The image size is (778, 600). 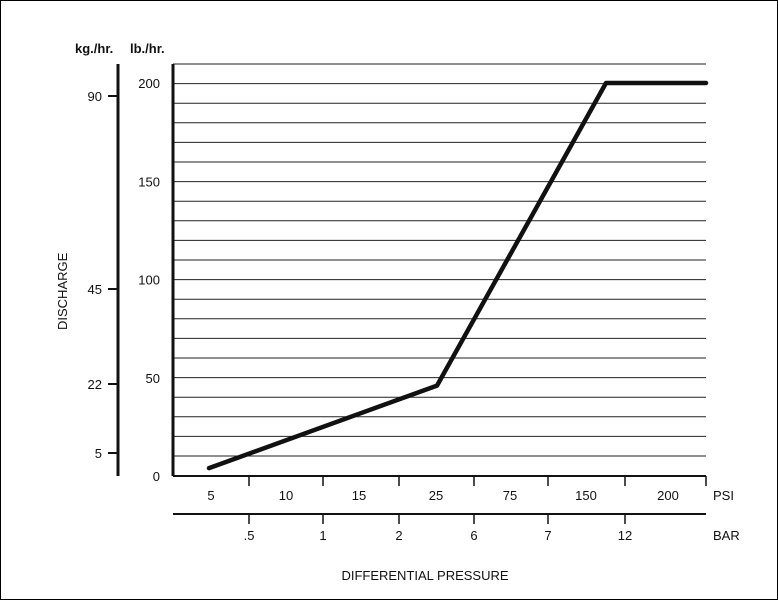 What do you see at coordinates (94, 48) in the screenshot?
I see `kg-unit-label: kg./hr.` at bounding box center [94, 48].